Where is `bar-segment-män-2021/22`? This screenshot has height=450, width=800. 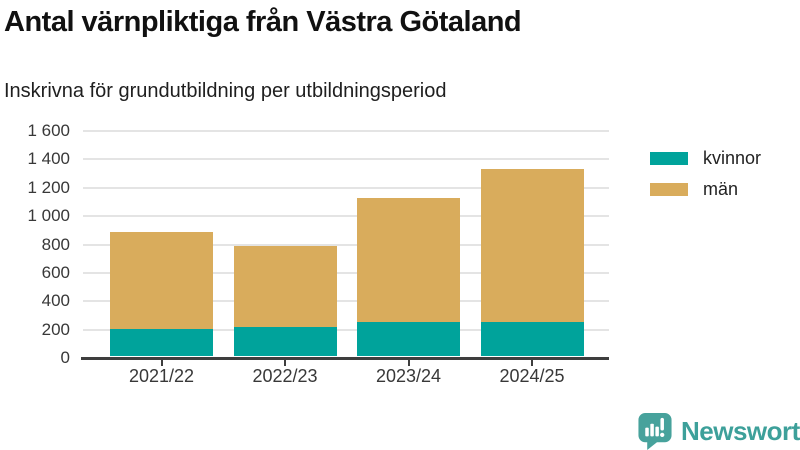
bar-segment-män-2021/22 is located at coordinates (161, 280).